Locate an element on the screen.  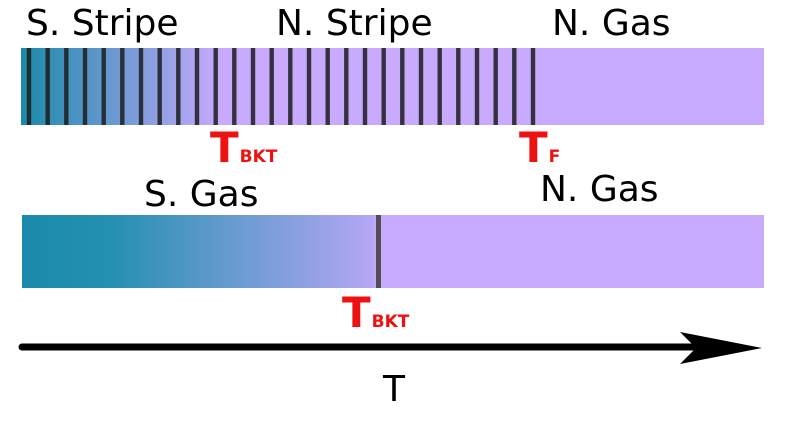
transition-label-tbkt-bottom: TBKT is located at coordinates (375, 313).